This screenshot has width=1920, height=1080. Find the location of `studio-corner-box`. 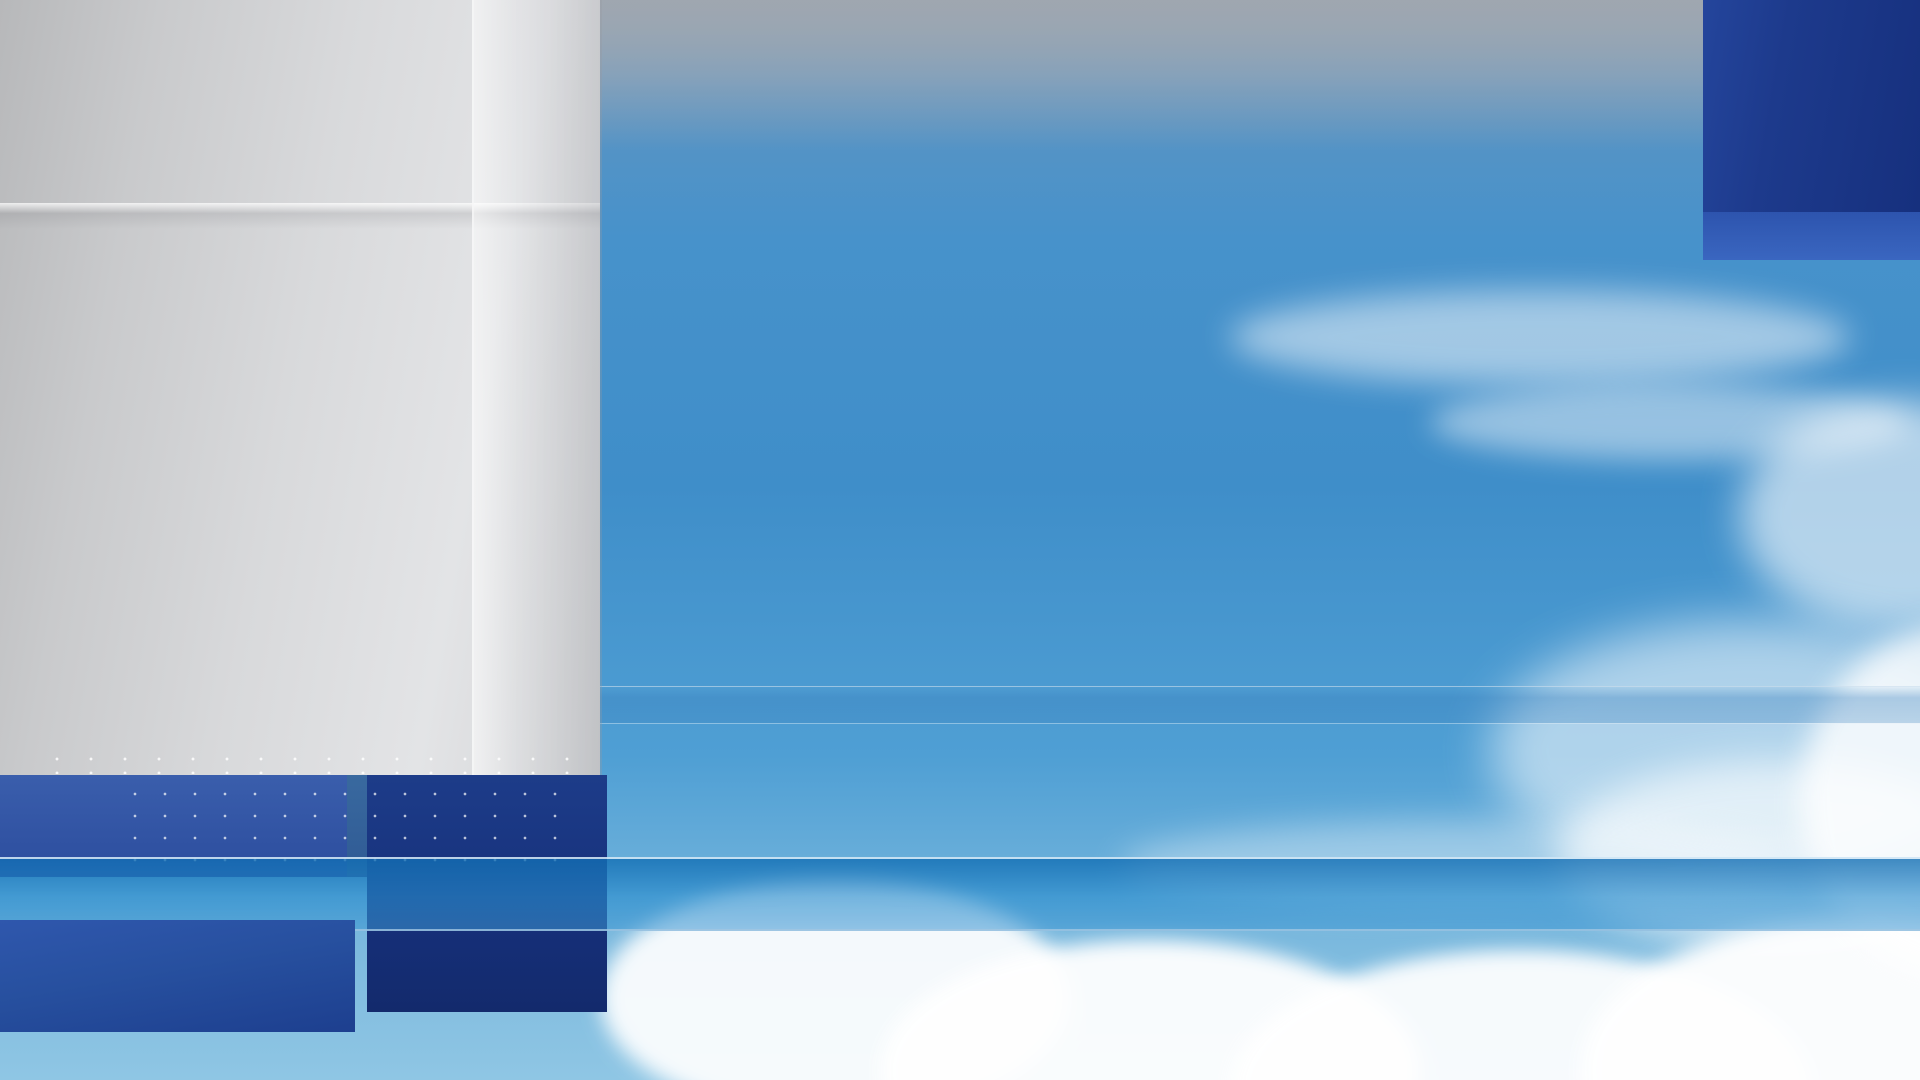

studio-corner-box is located at coordinates (1811, 106).